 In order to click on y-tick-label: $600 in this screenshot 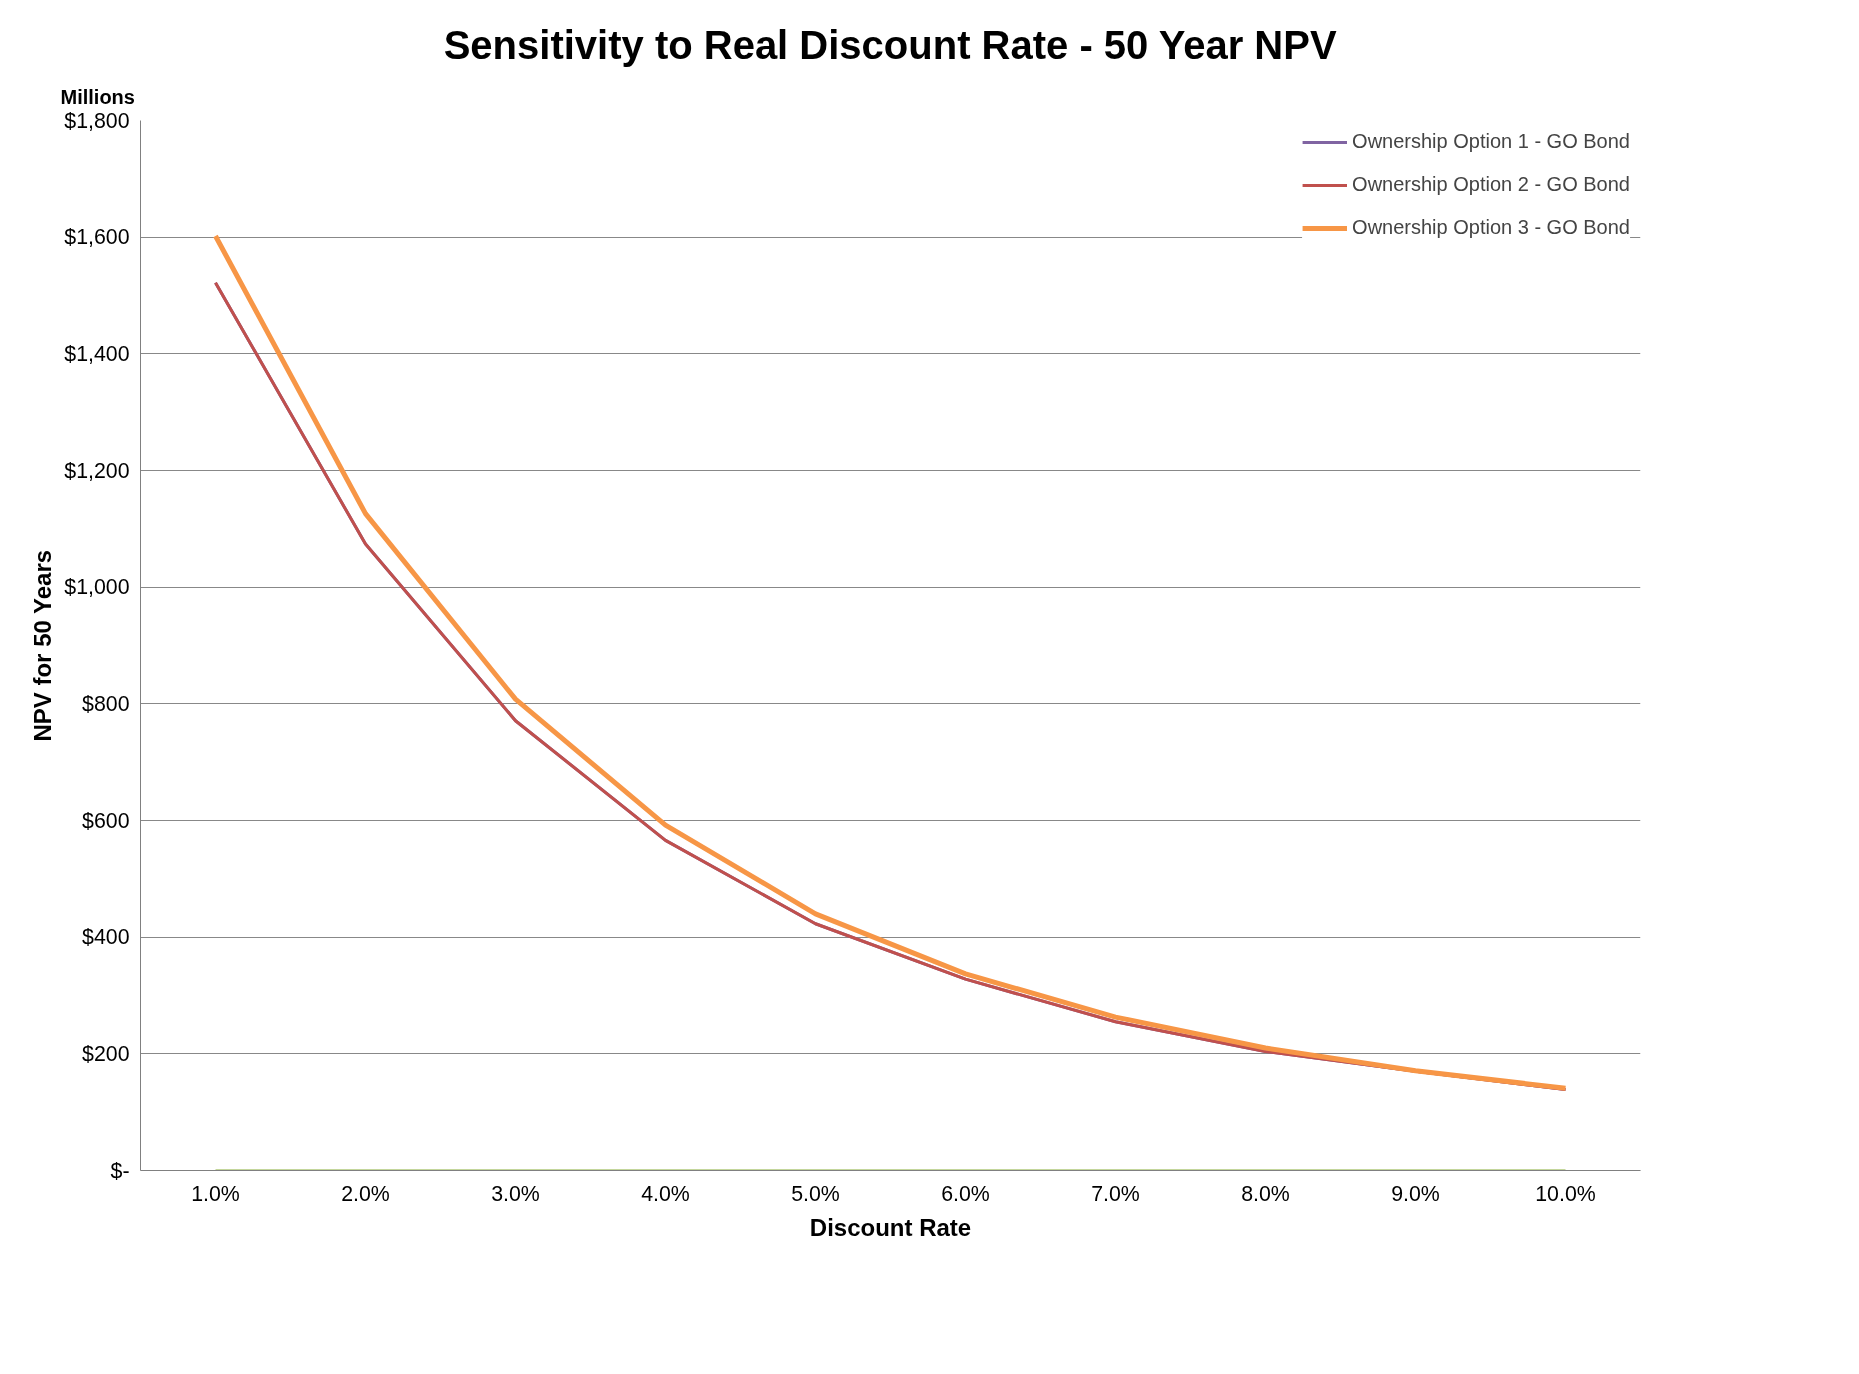, I will do `click(106, 820)`.